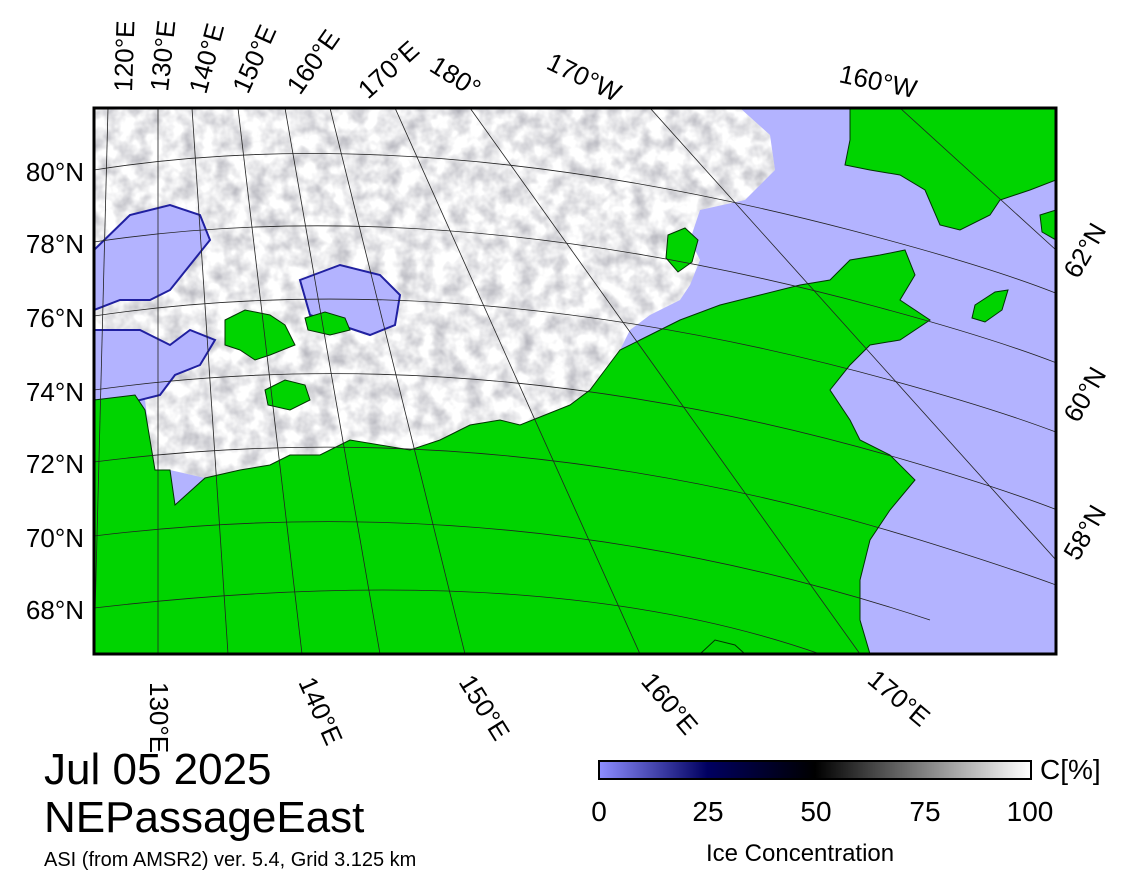 This screenshot has height=876, width=1126. I want to click on latitude-label: 76°N, so click(55, 318).